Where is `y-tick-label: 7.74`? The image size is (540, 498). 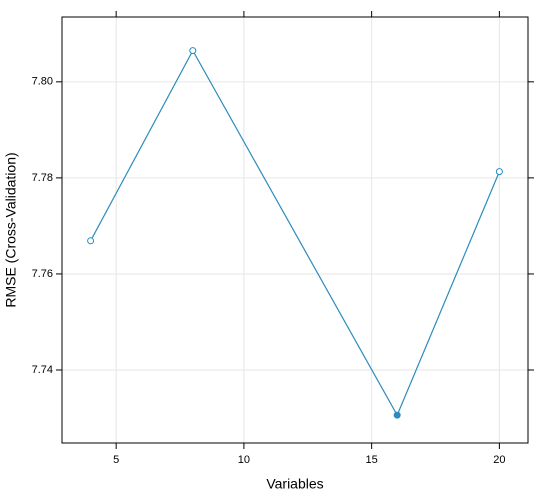 y-tick-label: 7.74 is located at coordinates (42, 370).